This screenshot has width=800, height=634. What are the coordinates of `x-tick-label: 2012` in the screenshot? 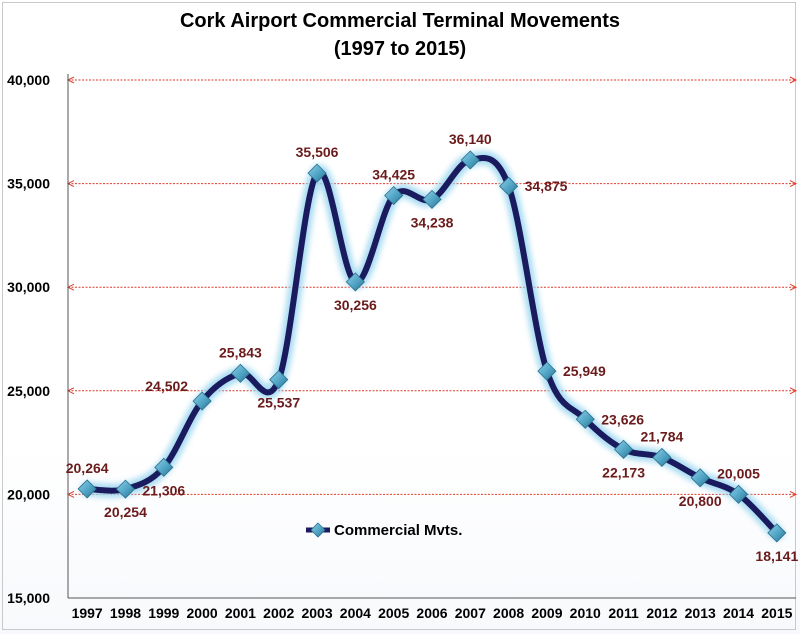 It's located at (661, 613).